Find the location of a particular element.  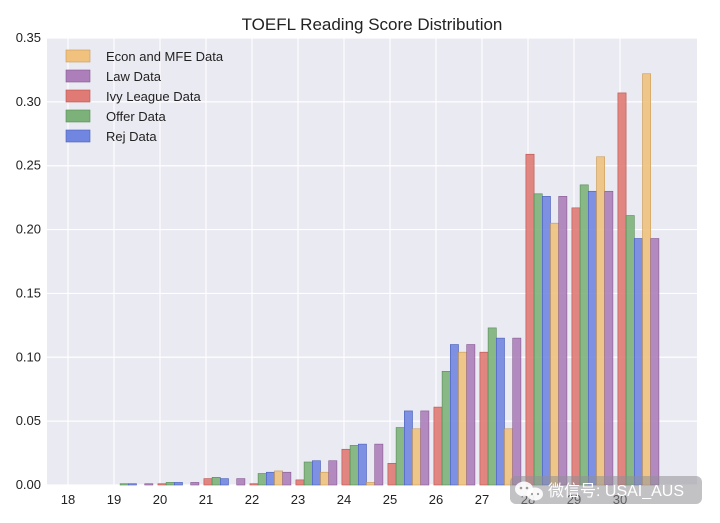

x-tick-label: 18 is located at coordinates (68, 499).